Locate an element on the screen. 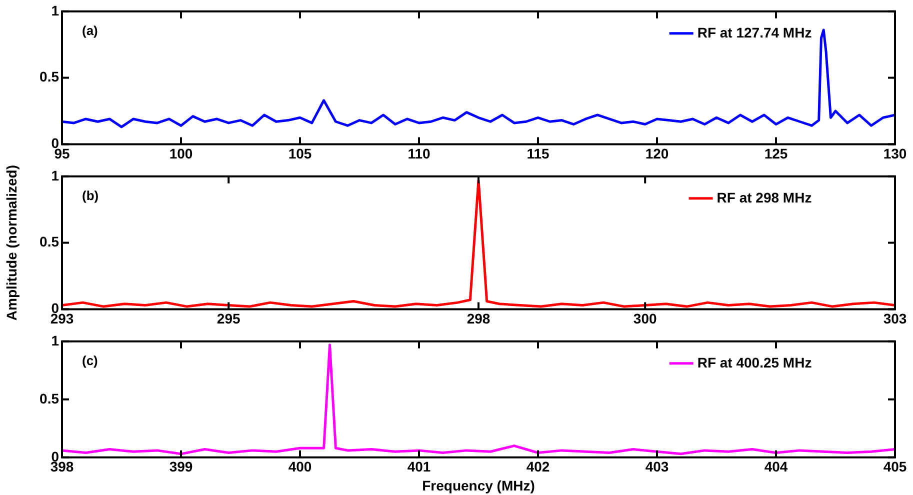 Image resolution: width=913 pixels, height=495 pixels. x-tick-label: 403 is located at coordinates (657, 466).